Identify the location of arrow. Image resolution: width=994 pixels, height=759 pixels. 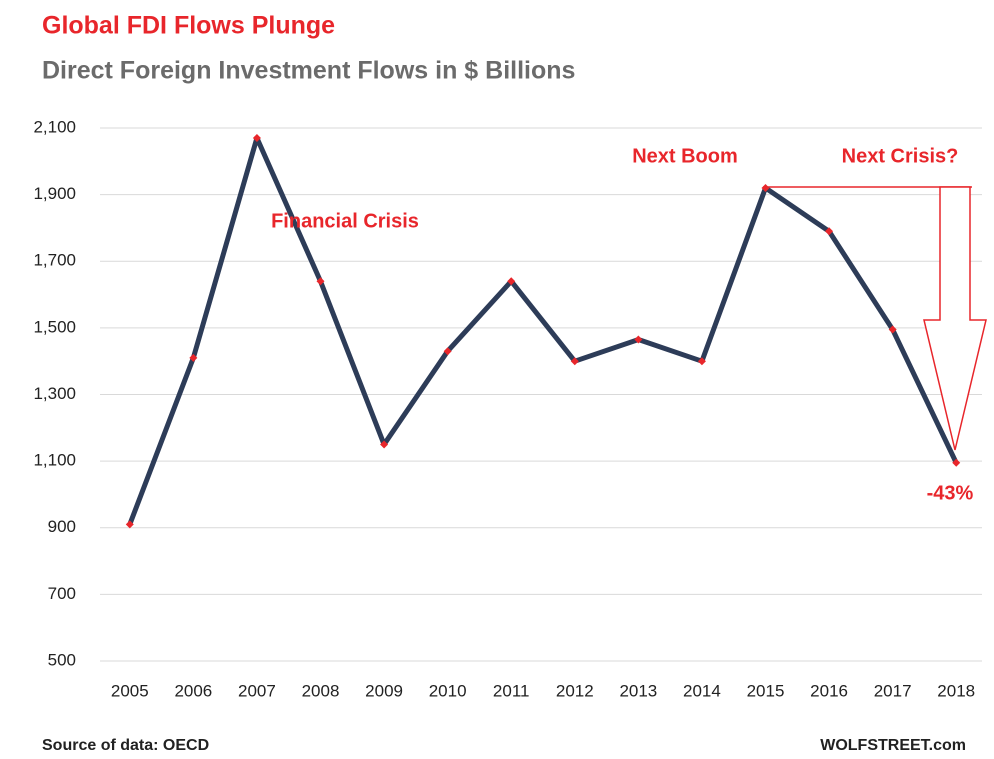
(875, 318).